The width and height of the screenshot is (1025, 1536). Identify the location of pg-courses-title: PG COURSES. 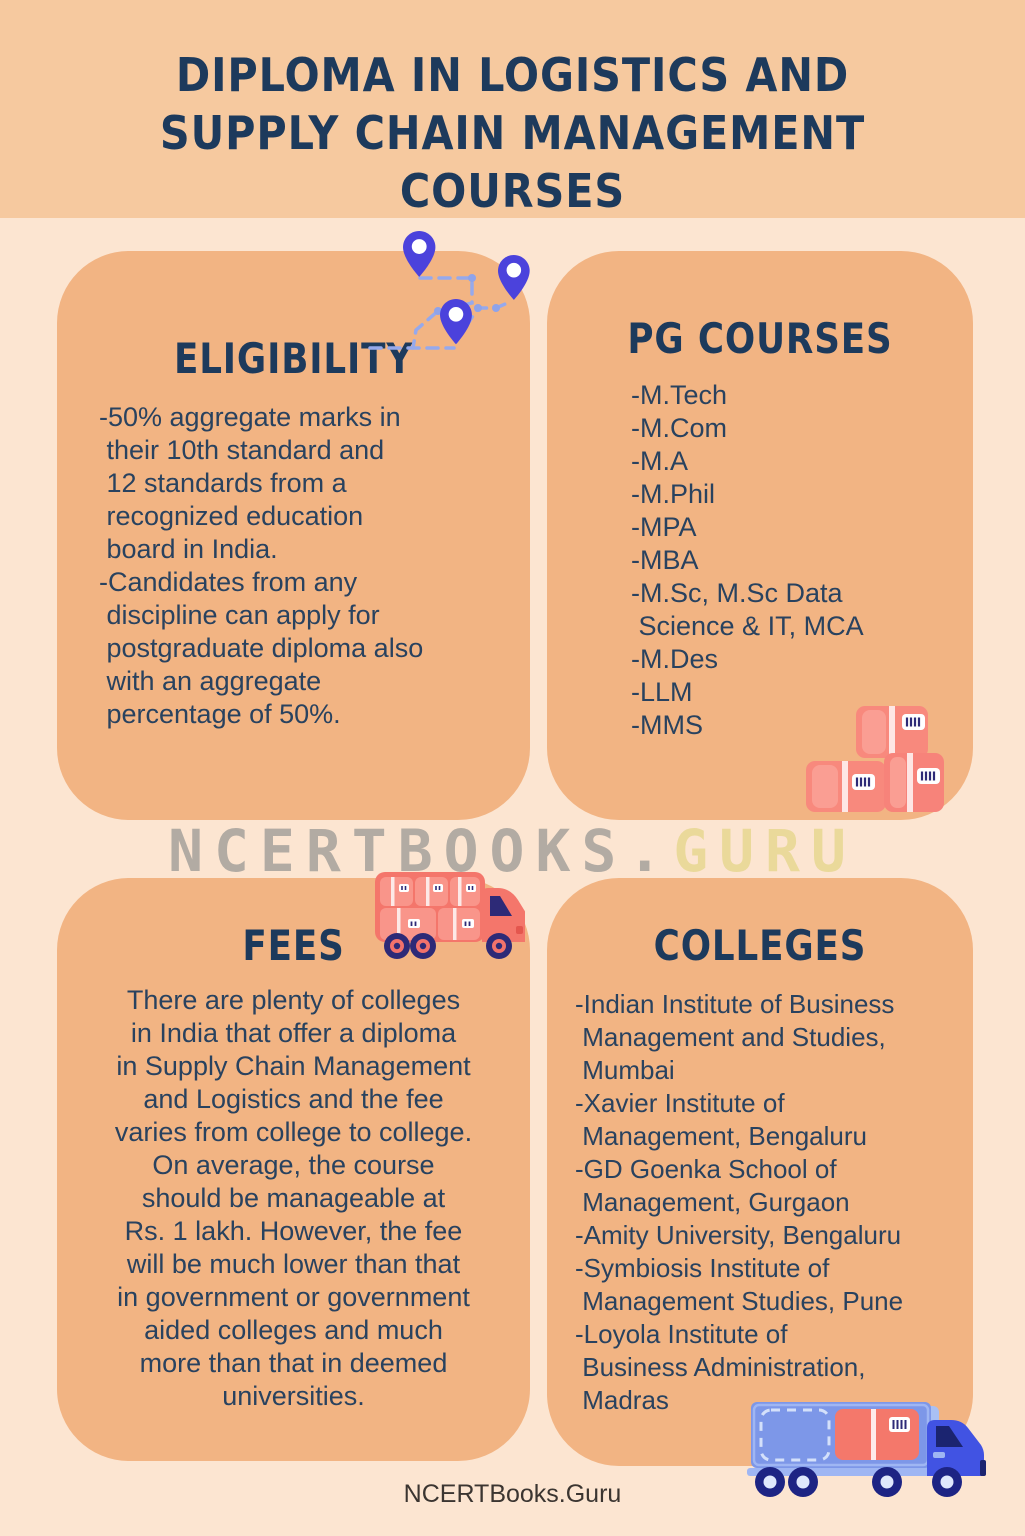
(760, 338).